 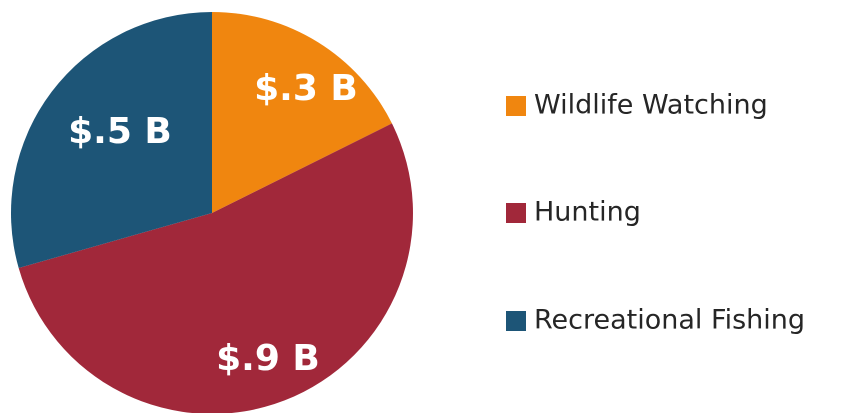 I want to click on slice-label-wildlife-watching: $.3 B, so click(x=306, y=88).